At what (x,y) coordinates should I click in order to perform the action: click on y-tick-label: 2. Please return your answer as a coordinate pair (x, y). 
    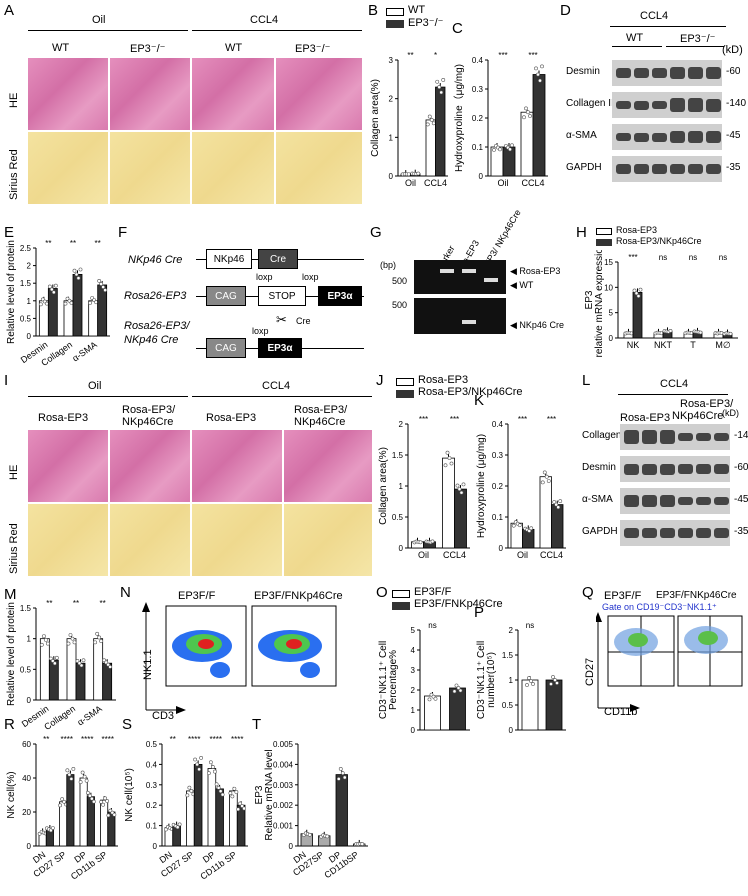
    Looking at the image, I should click on (391, 99).